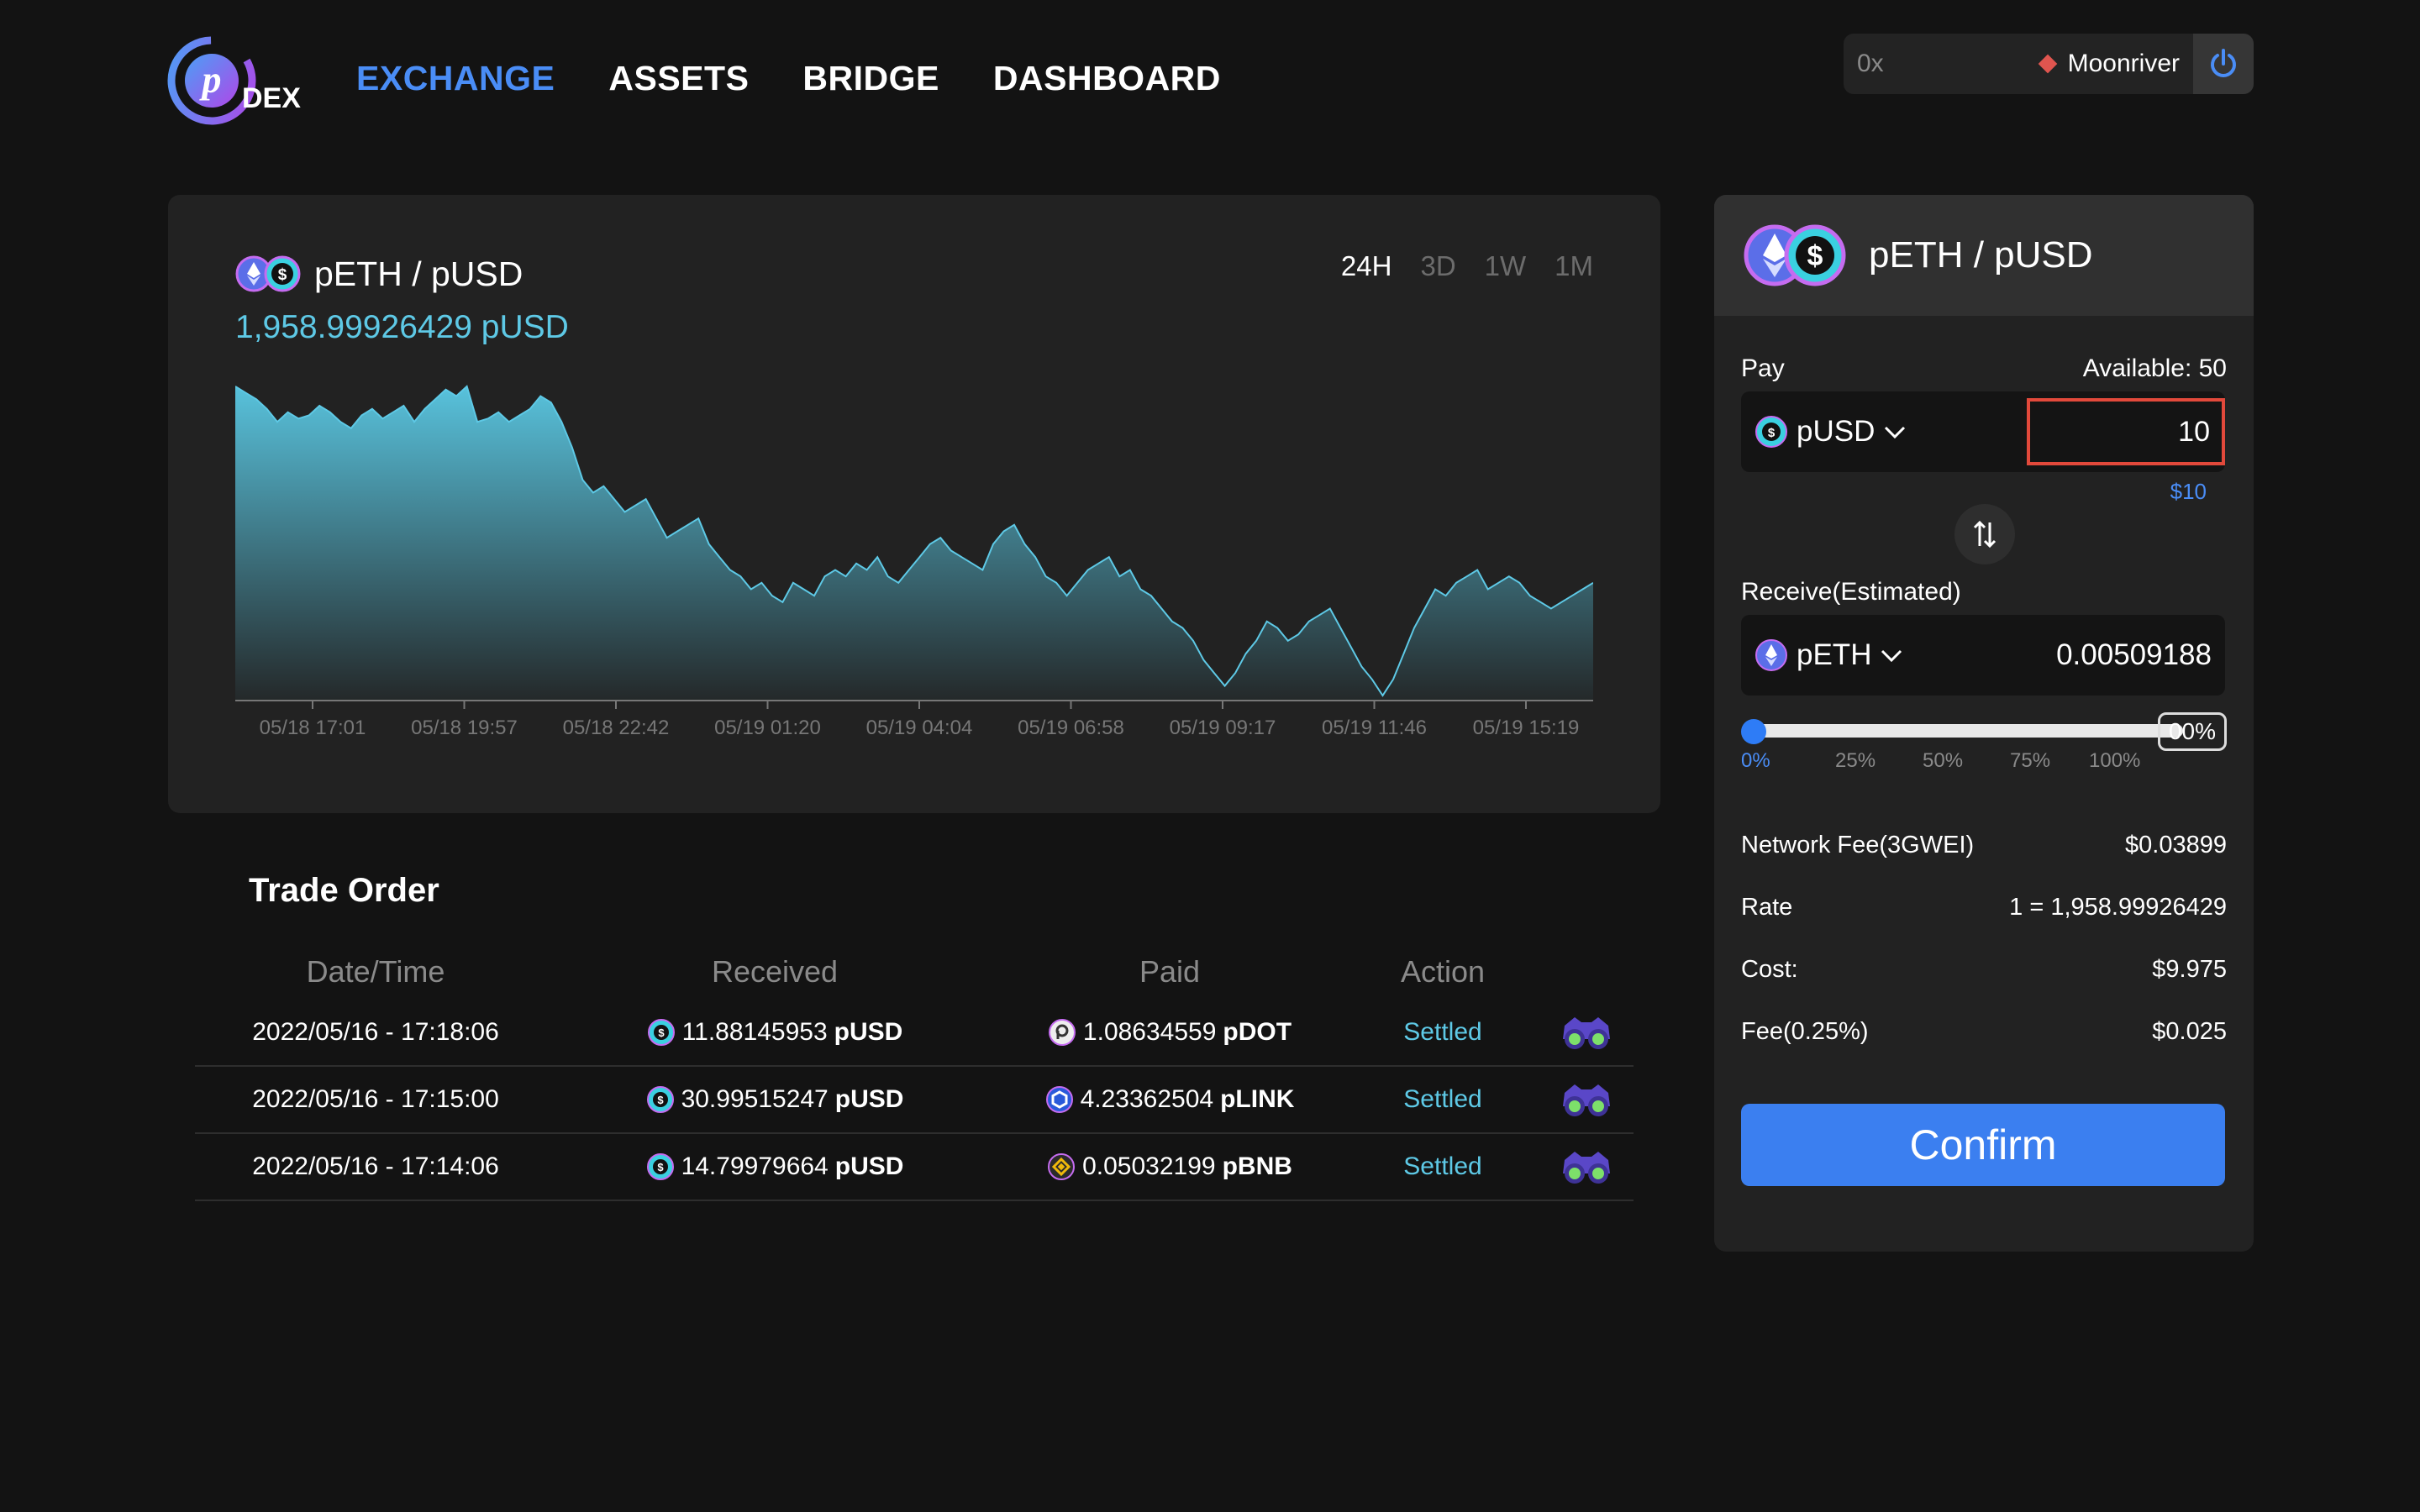  I want to click on range-1m: 1M, so click(1574, 265).